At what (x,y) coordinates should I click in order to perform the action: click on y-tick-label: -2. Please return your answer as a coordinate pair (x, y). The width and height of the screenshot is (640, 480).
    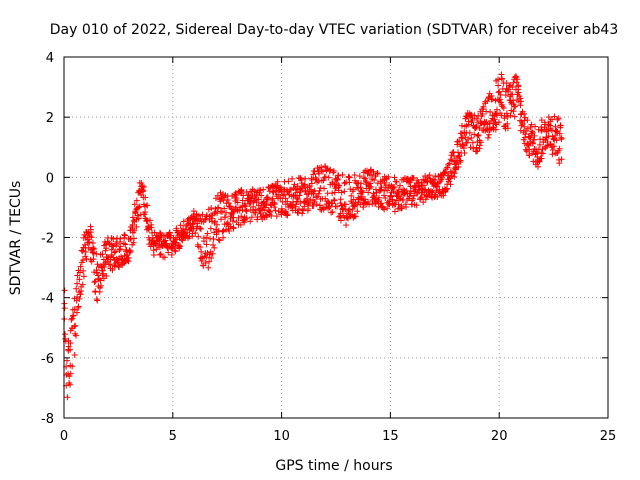
    Looking at the image, I should click on (47, 239).